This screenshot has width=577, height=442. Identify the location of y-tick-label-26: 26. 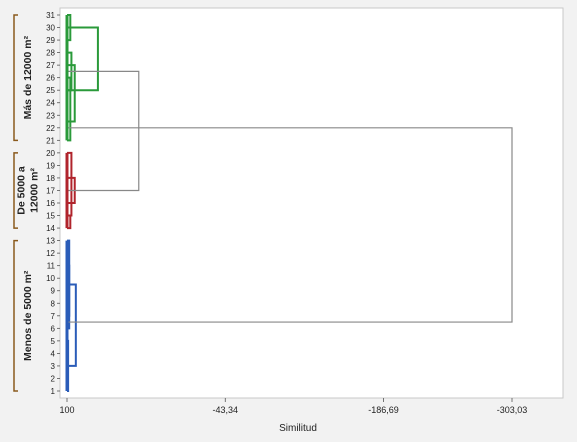
(50, 78).